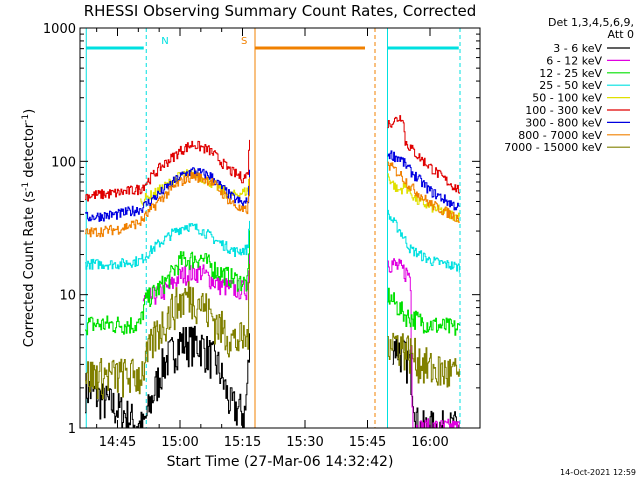 This screenshot has width=640, height=480. I want to click on x-tick-label-3: 15:30, so click(304, 442).